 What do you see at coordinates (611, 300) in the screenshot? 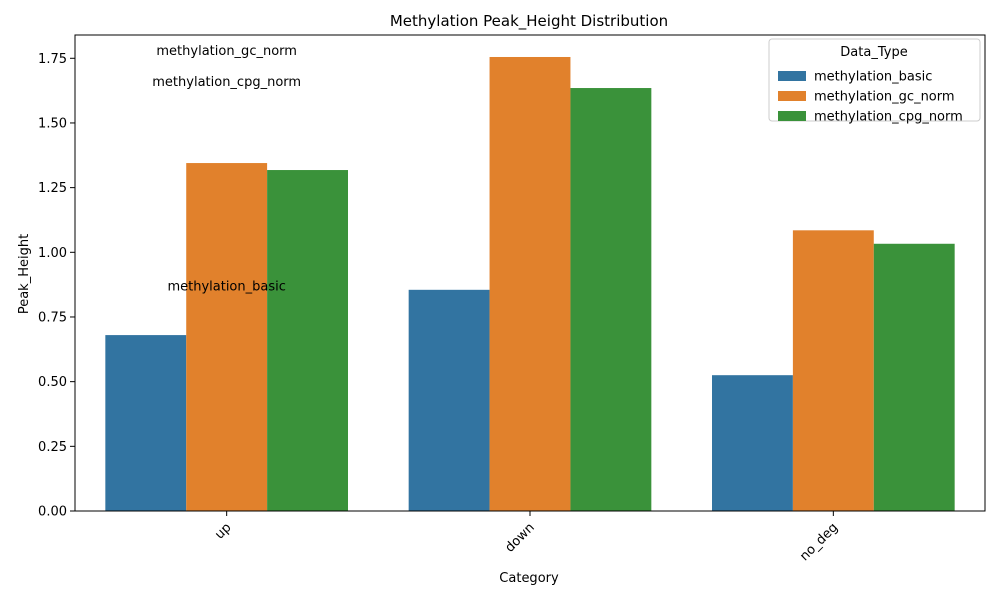
I see `bar-methylation_cpg_norm-down` at bounding box center [611, 300].